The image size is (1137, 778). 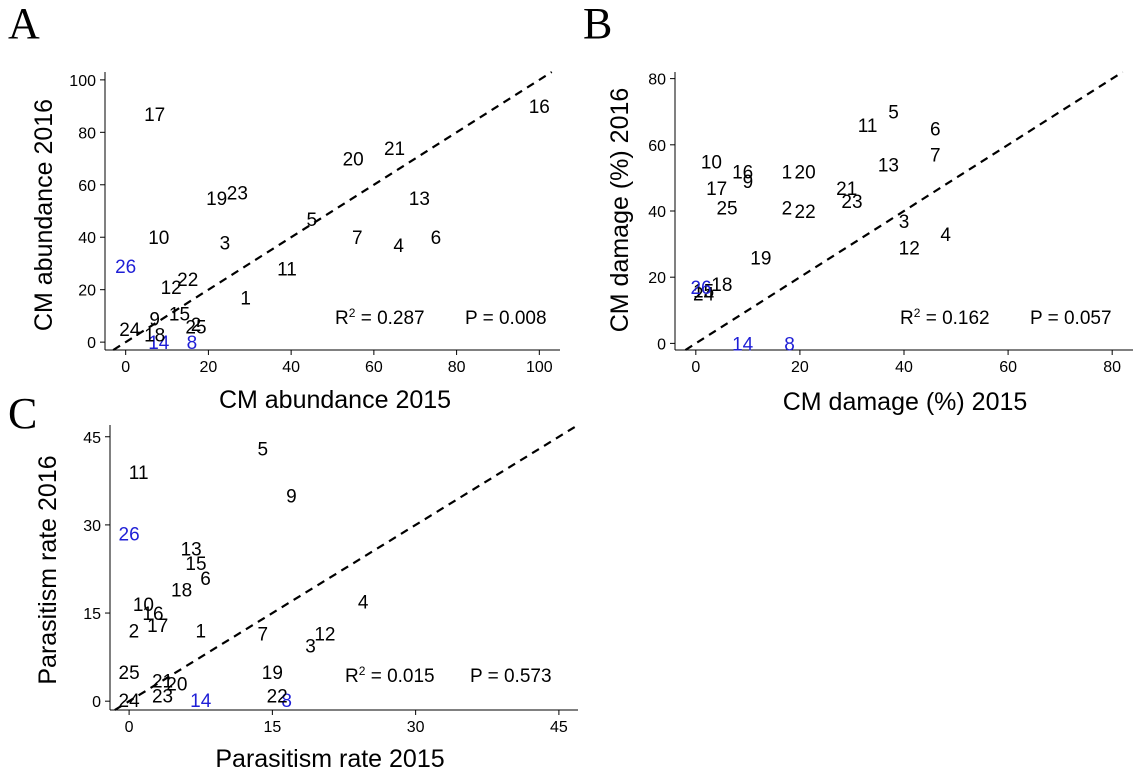 I want to click on x-tick-label: 0, so click(x=695, y=367).